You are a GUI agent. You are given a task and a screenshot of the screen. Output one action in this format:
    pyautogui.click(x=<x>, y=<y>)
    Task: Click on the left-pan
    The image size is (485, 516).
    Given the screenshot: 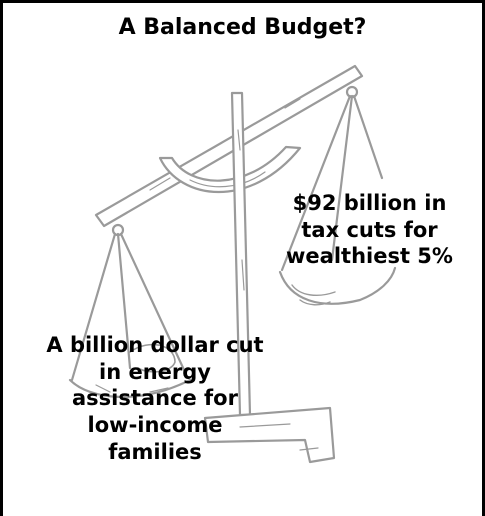 What is the action you would take?
    pyautogui.click(x=130, y=388)
    